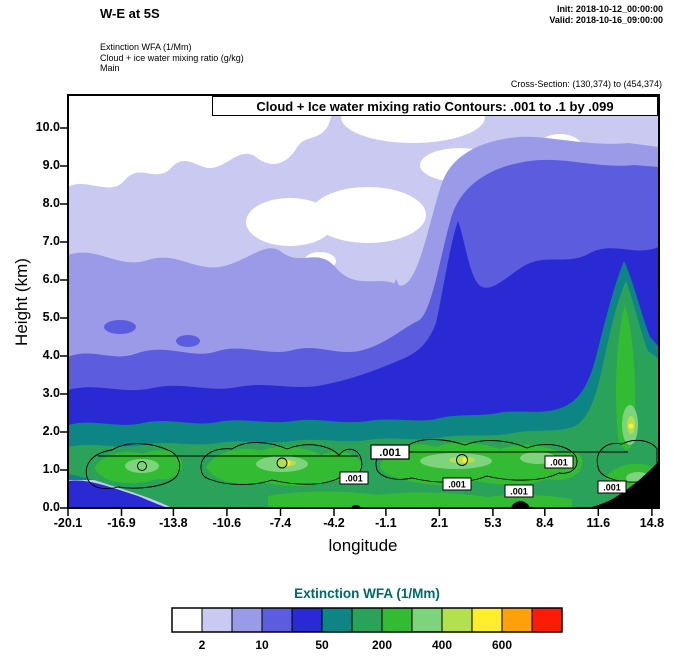 Image resolution: width=674 pixels, height=667 pixels. What do you see at coordinates (606, 20) in the screenshot?
I see `valid-time: Valid: 2018-10-16_09:00:00` at bounding box center [606, 20].